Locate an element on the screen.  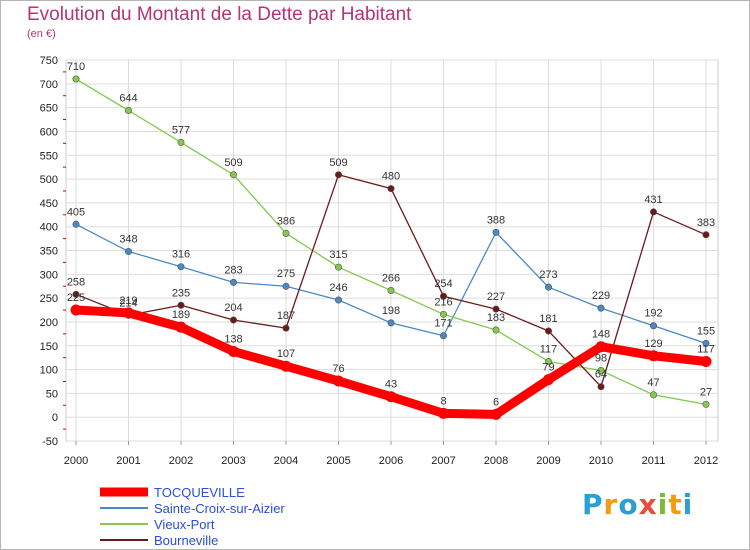
brand-letter: x is located at coordinates (648, 504).